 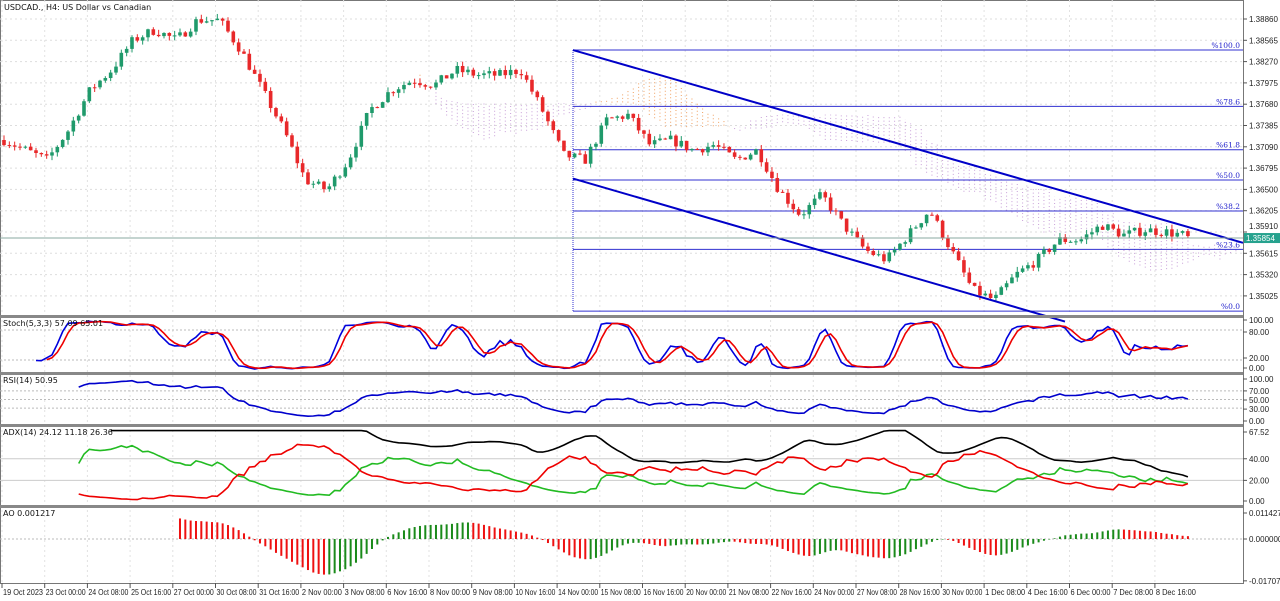 I want to click on fib-level-label: %78.6, so click(x=1228, y=101).